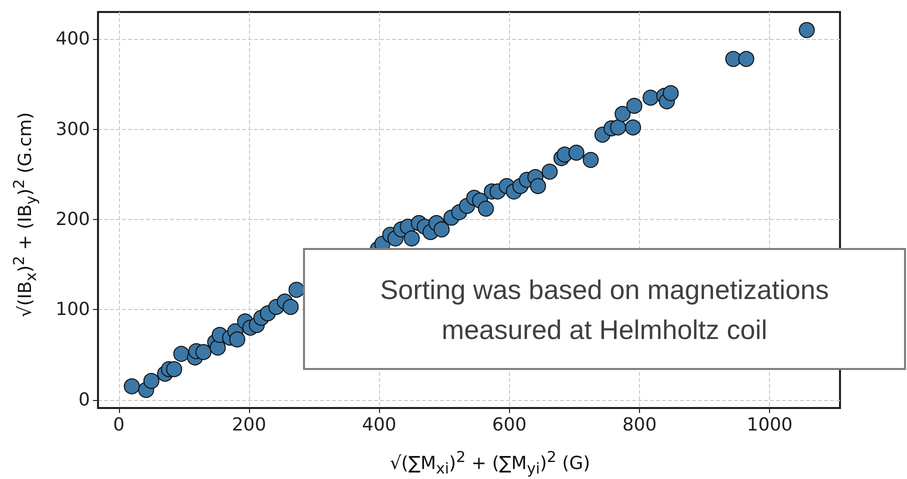 Image resolution: width=907 pixels, height=479 pixels. I want to click on y-tick-label: 100, so click(73, 309).